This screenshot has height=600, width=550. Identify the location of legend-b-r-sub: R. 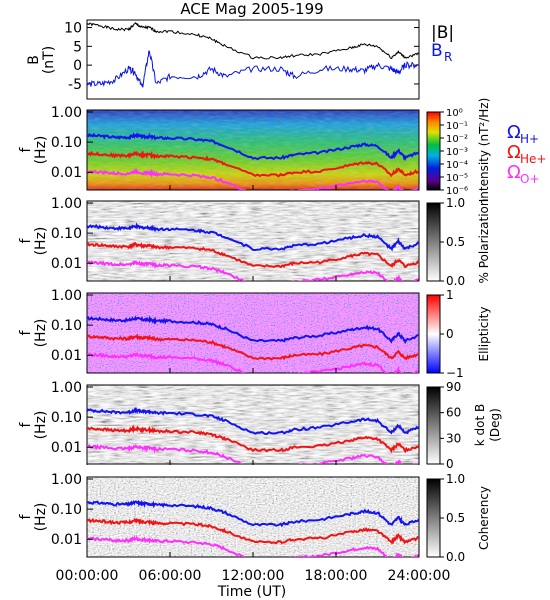
(448, 57).